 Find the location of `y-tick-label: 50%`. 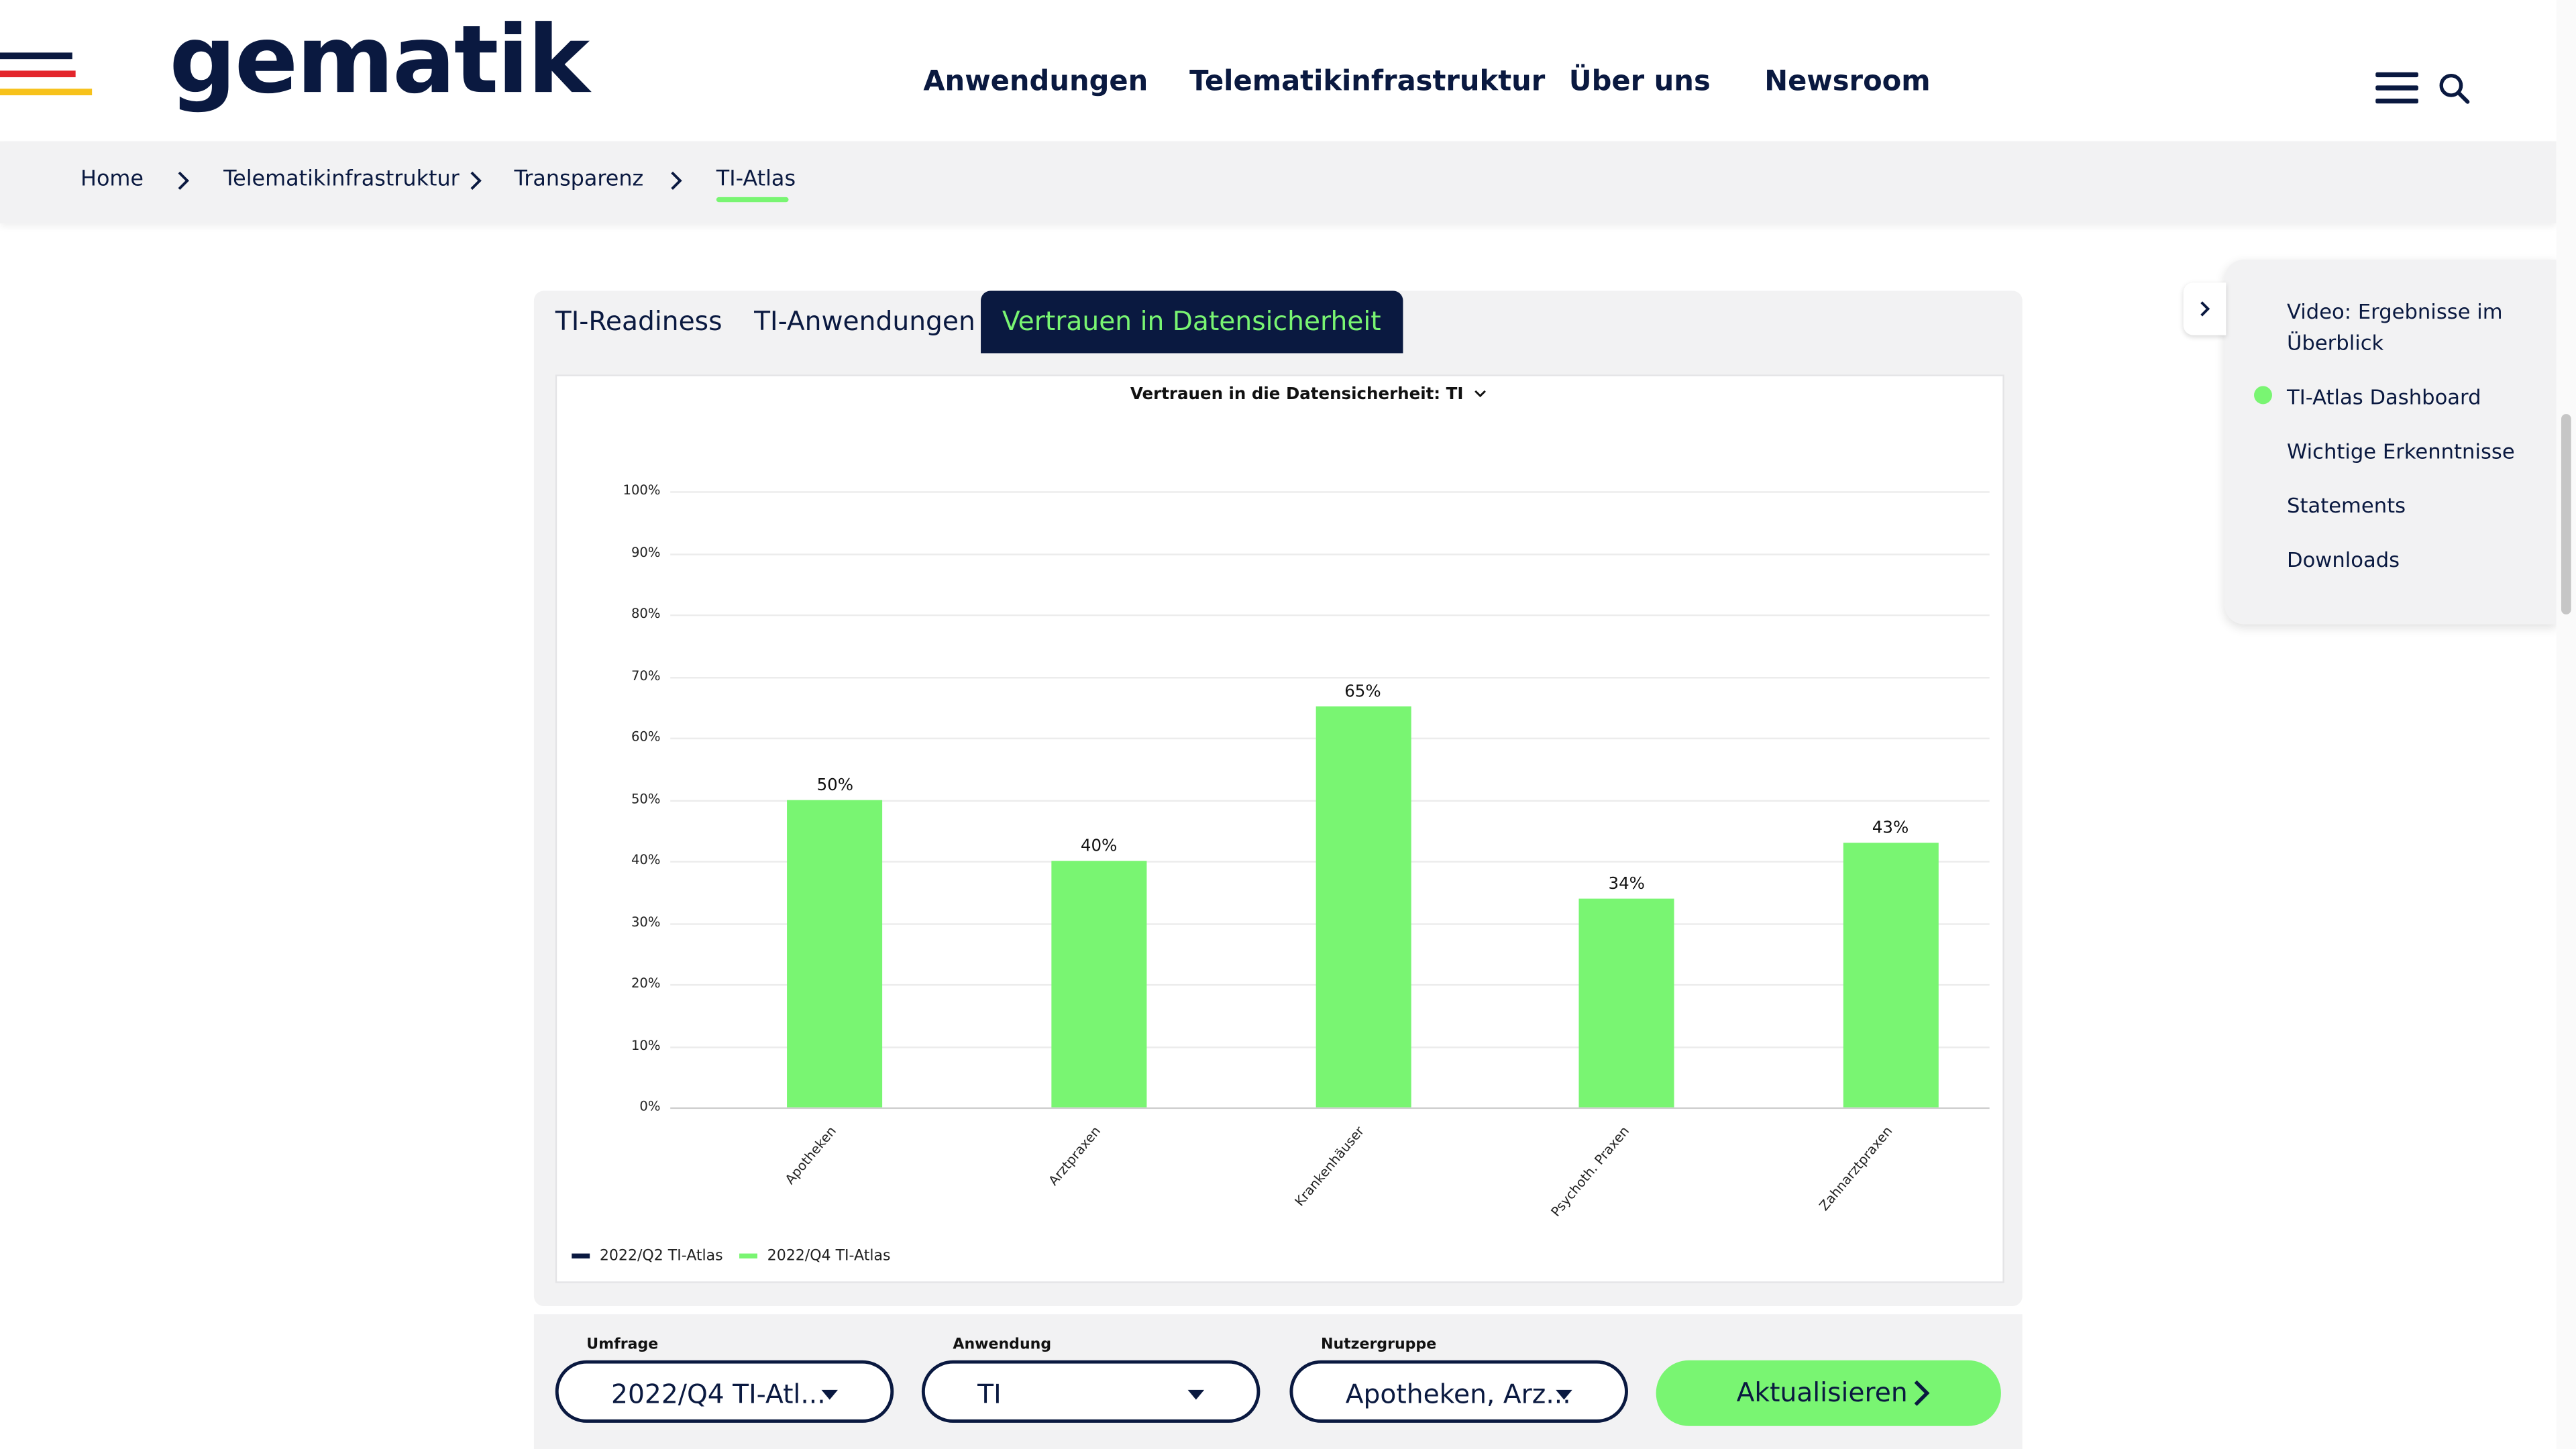

y-tick-label: 50% is located at coordinates (646, 798).